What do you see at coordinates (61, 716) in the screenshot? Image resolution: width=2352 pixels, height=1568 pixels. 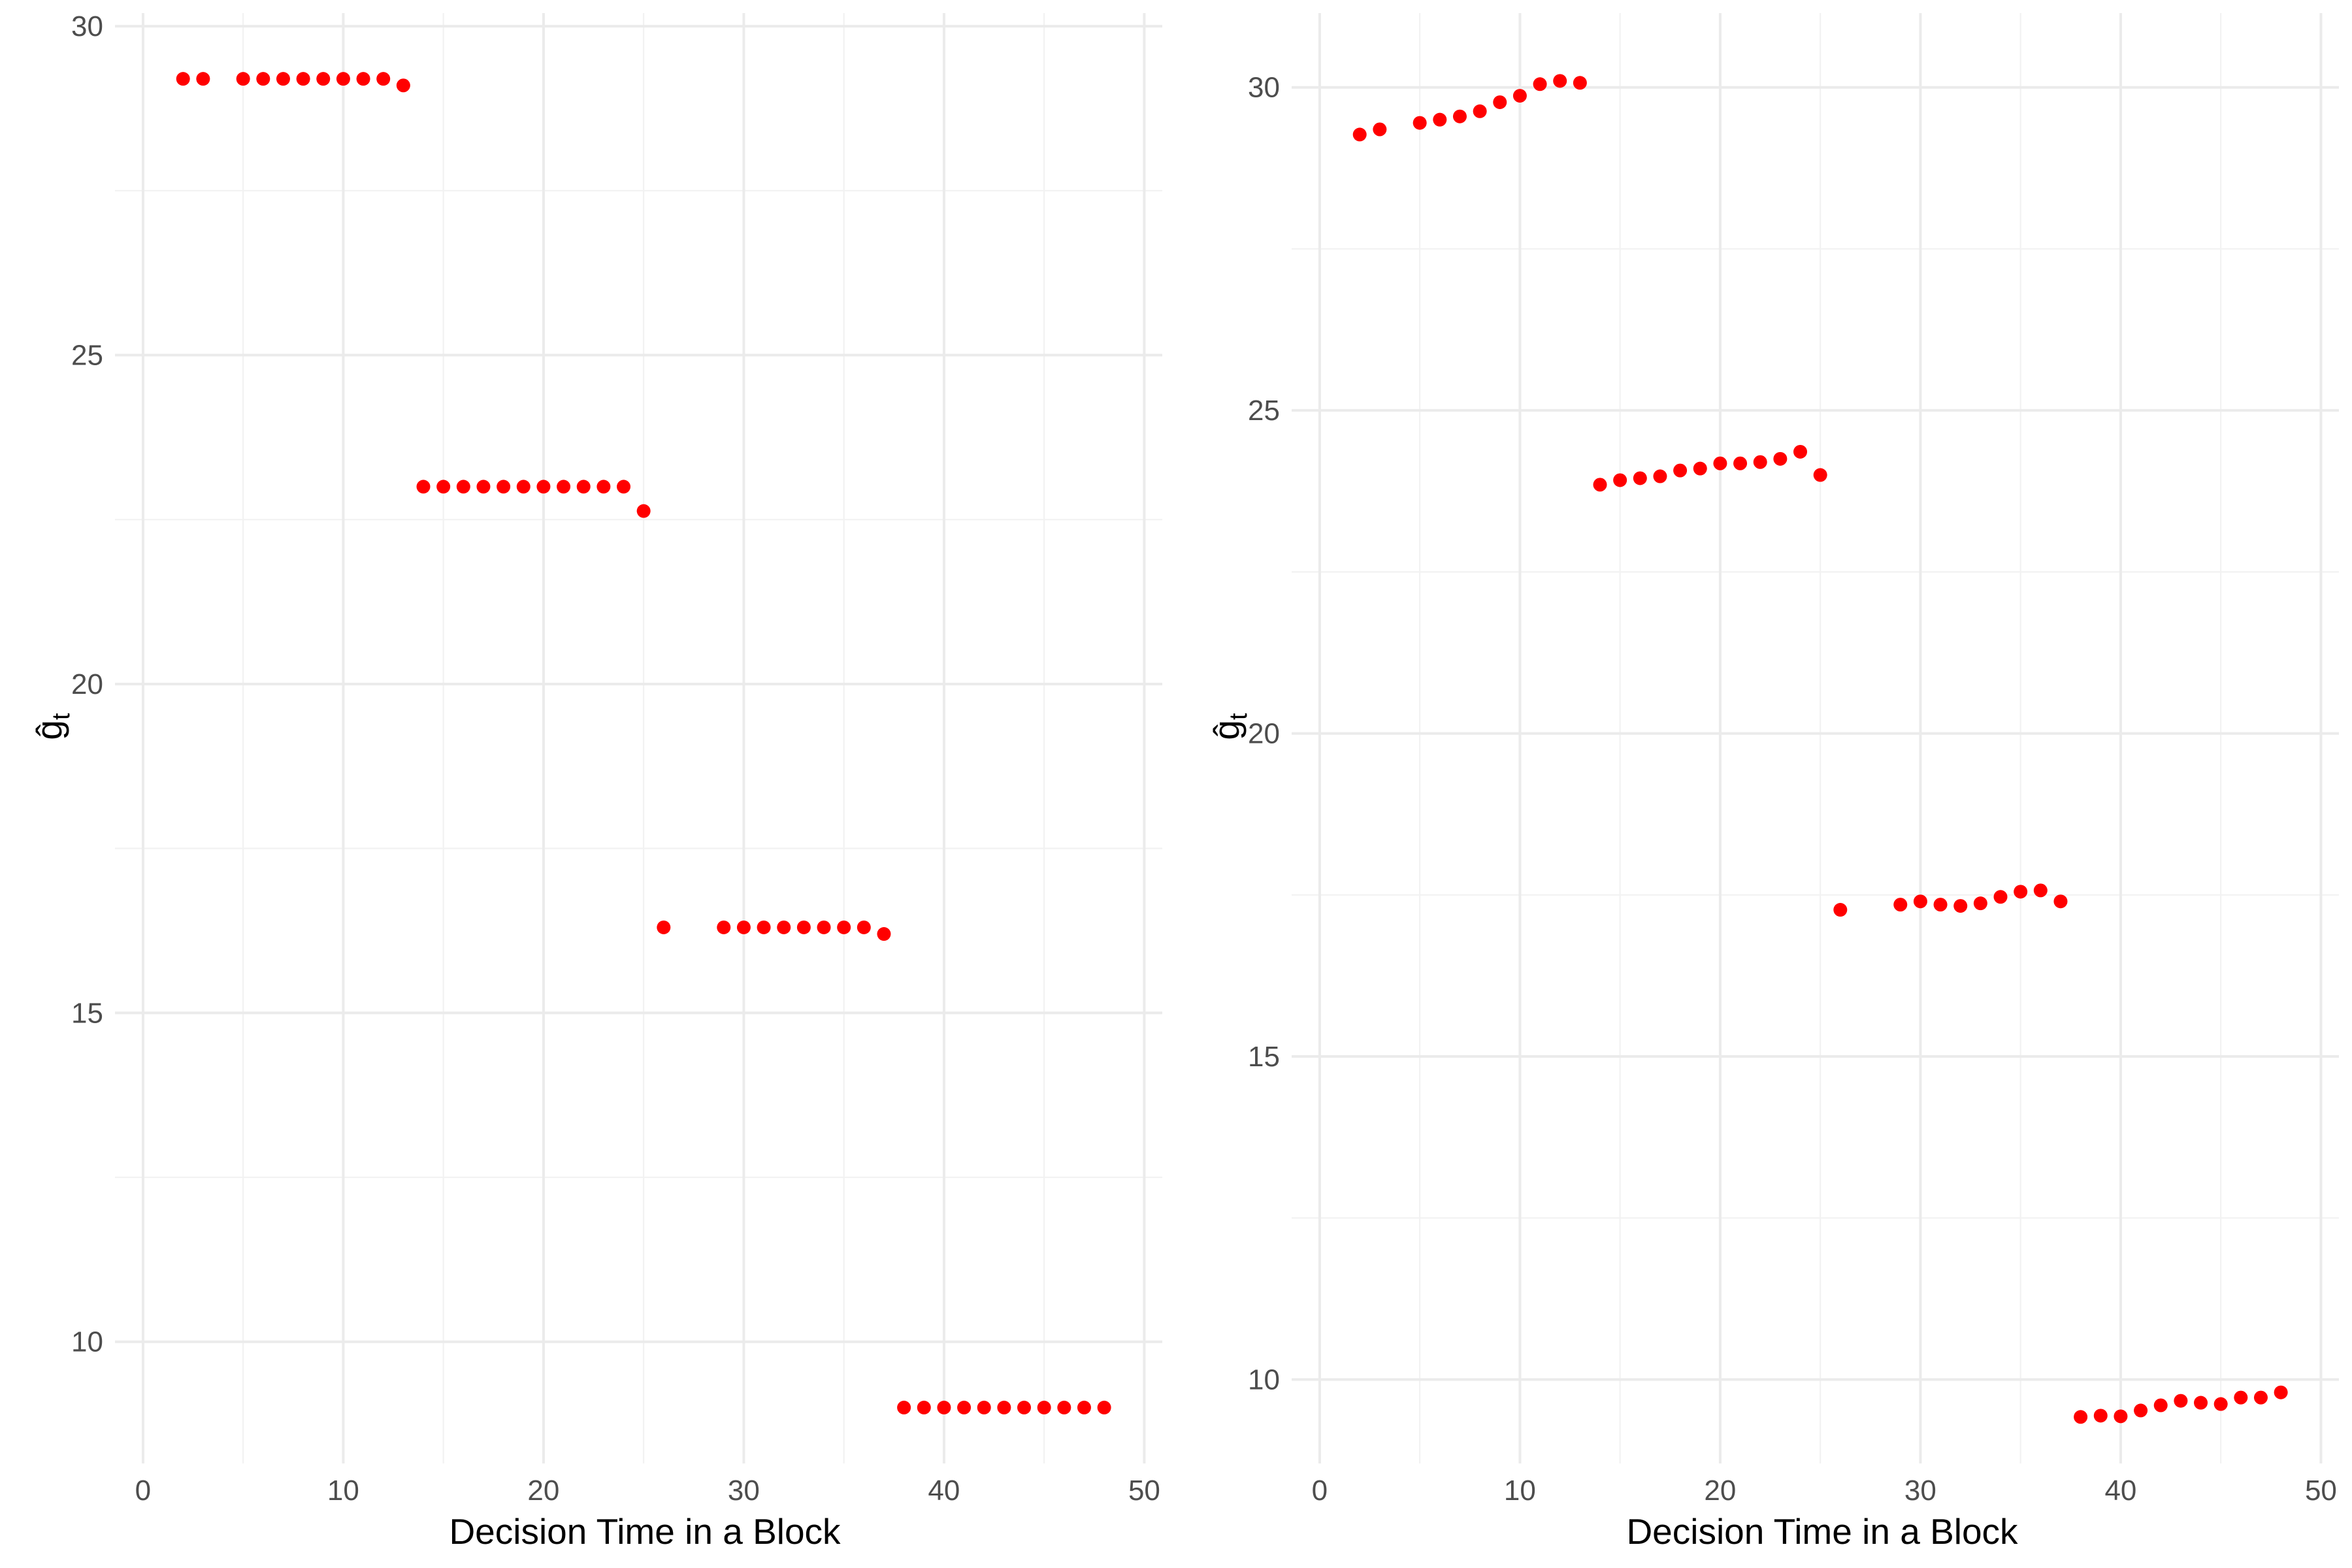 I see `left-y-axis-title-subscript: t` at bounding box center [61, 716].